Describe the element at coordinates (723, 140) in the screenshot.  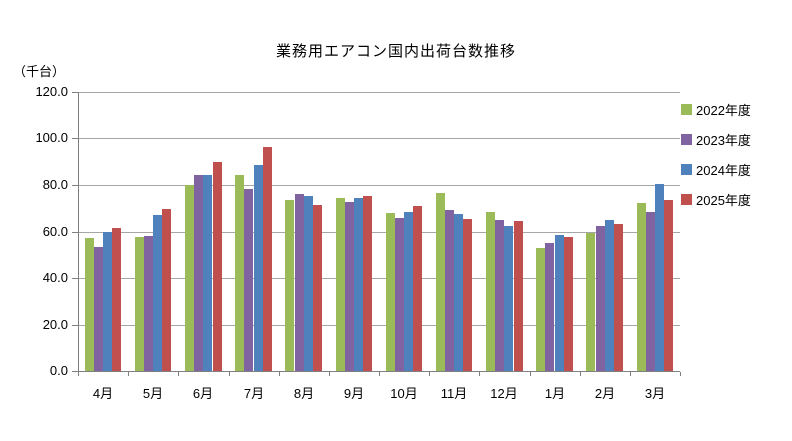
I see `legend-label: 2023年度` at that location.